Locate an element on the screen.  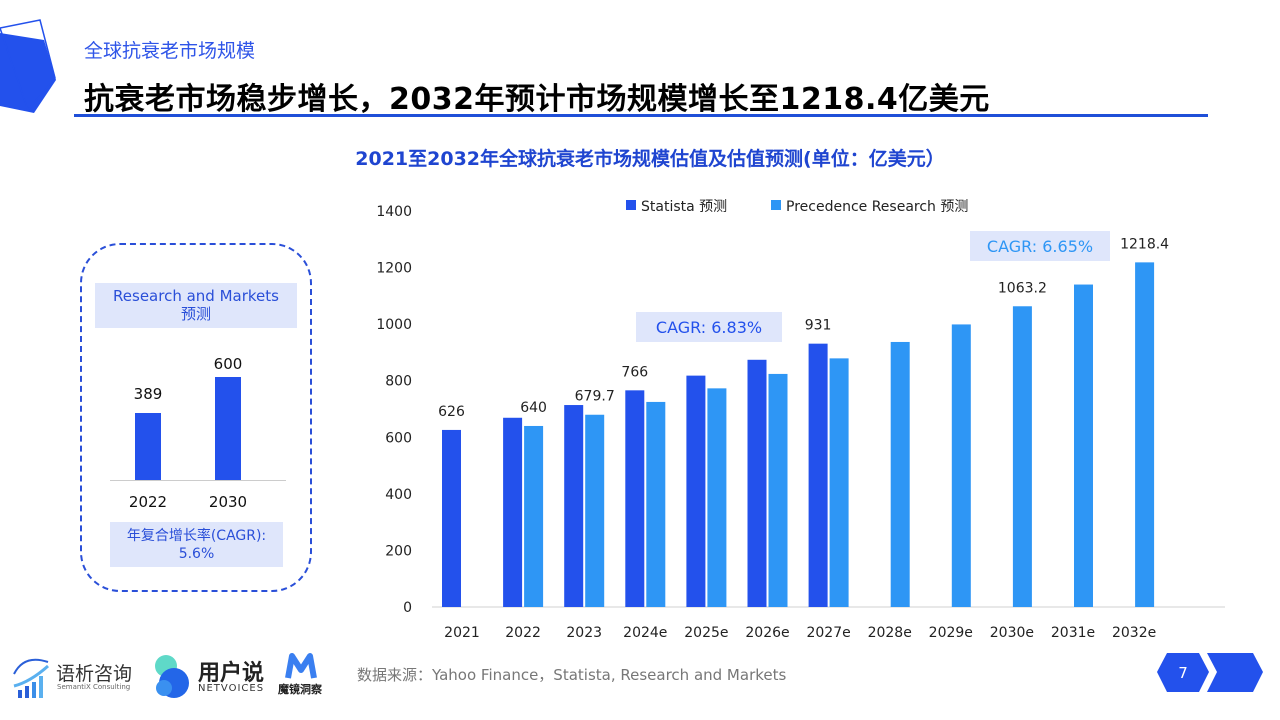
bar-statista-2024e is located at coordinates (635, 498).